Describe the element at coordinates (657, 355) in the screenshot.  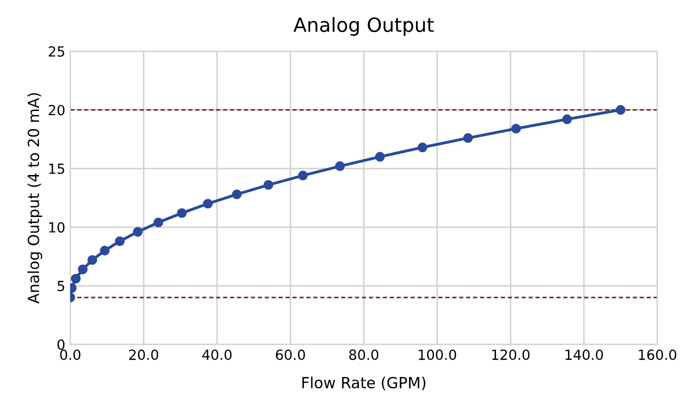
I see `x-tick-label: 160.0` at that location.